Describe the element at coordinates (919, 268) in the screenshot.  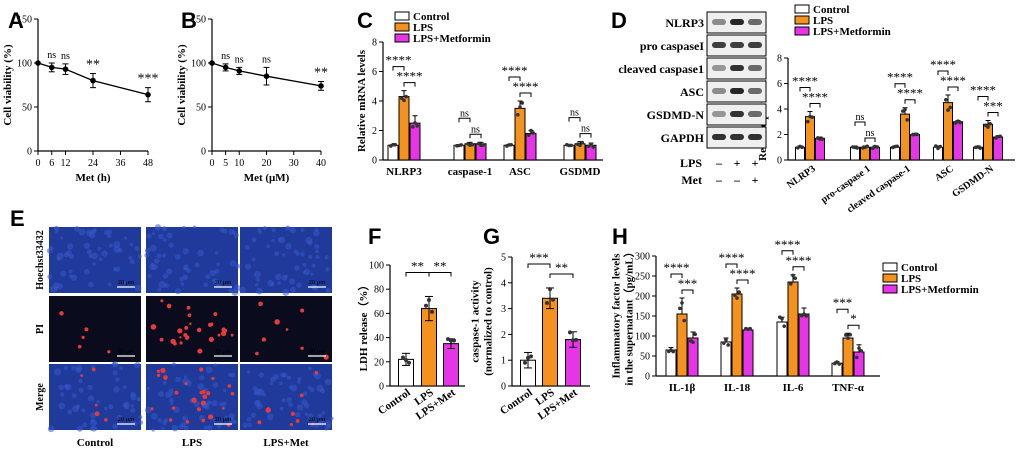
I see `panel-H-legend-label: Control` at that location.